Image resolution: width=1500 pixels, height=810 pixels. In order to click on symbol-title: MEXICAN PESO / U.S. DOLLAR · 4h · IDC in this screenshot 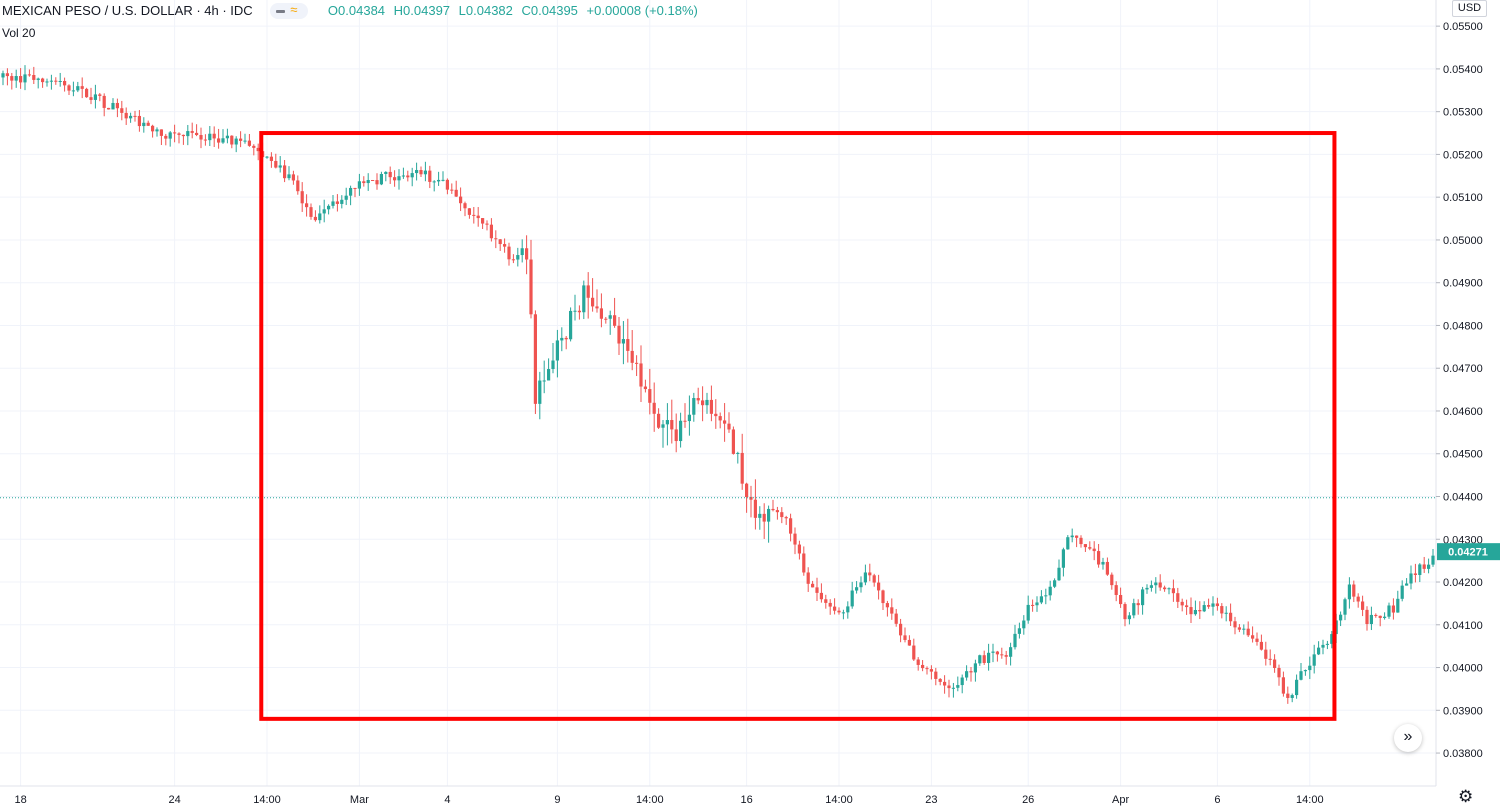, I will do `click(127, 10)`.